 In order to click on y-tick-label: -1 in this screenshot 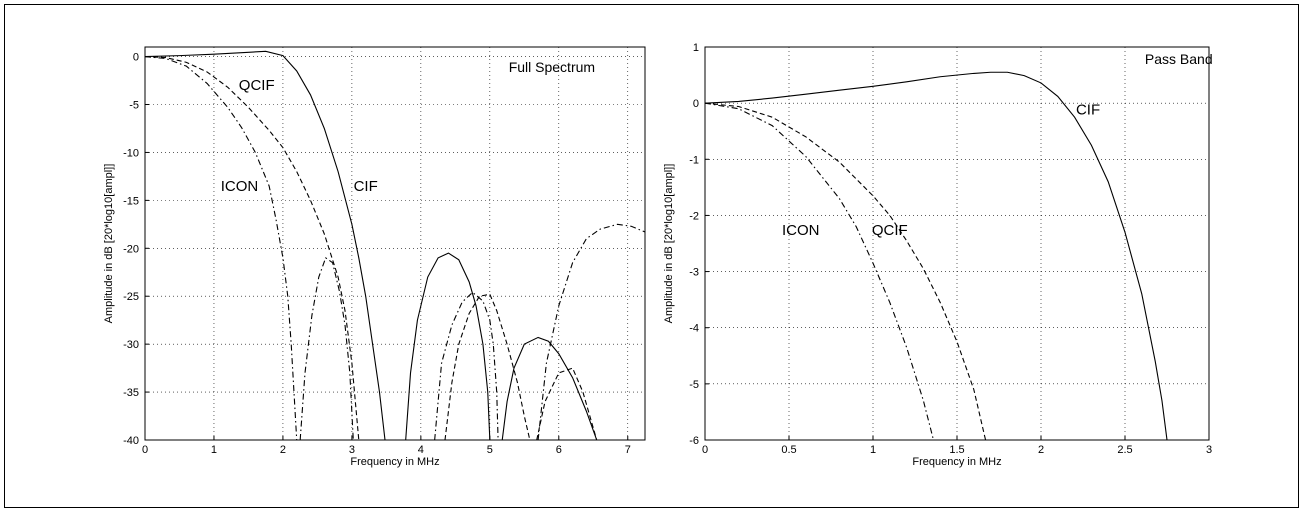, I will do `click(694, 160)`.